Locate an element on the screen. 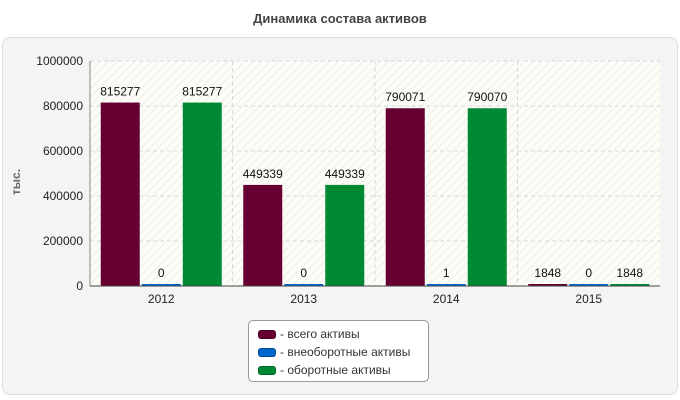 The image size is (680, 400). legend-item: - оборотные активы is located at coordinates (343, 370).